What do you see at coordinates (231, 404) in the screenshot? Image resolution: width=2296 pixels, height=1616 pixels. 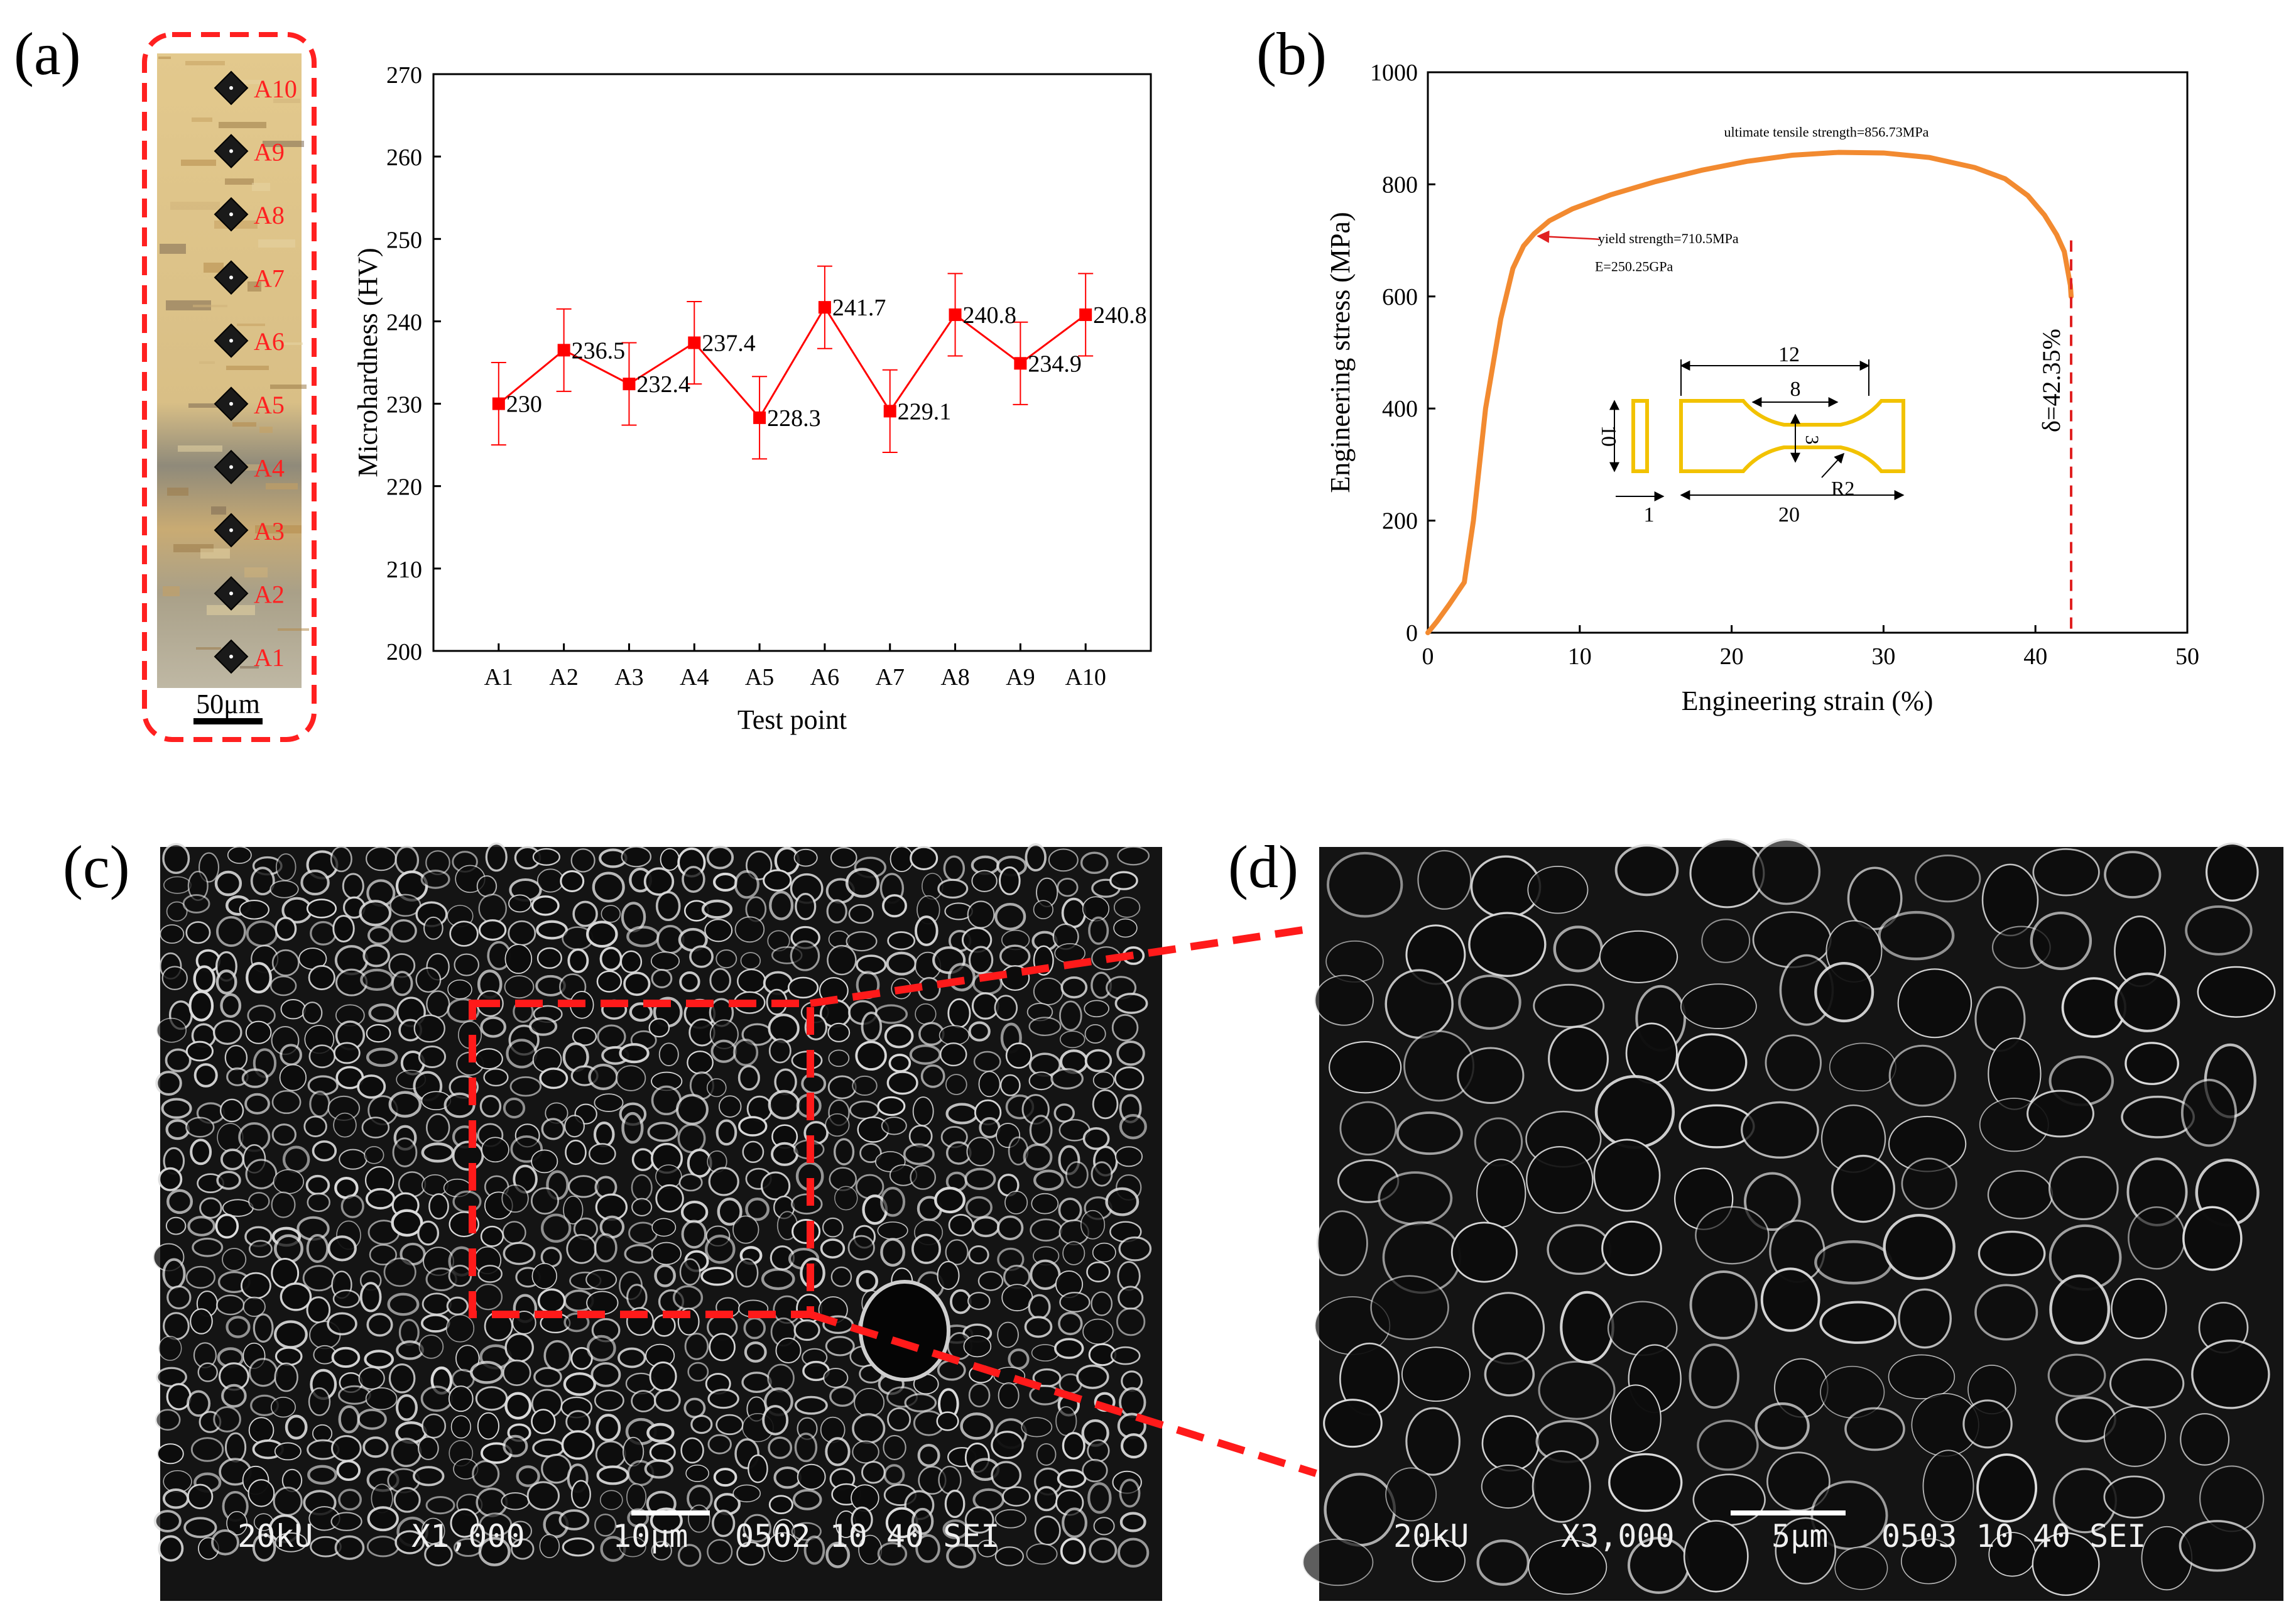 I see `indentation-center` at bounding box center [231, 404].